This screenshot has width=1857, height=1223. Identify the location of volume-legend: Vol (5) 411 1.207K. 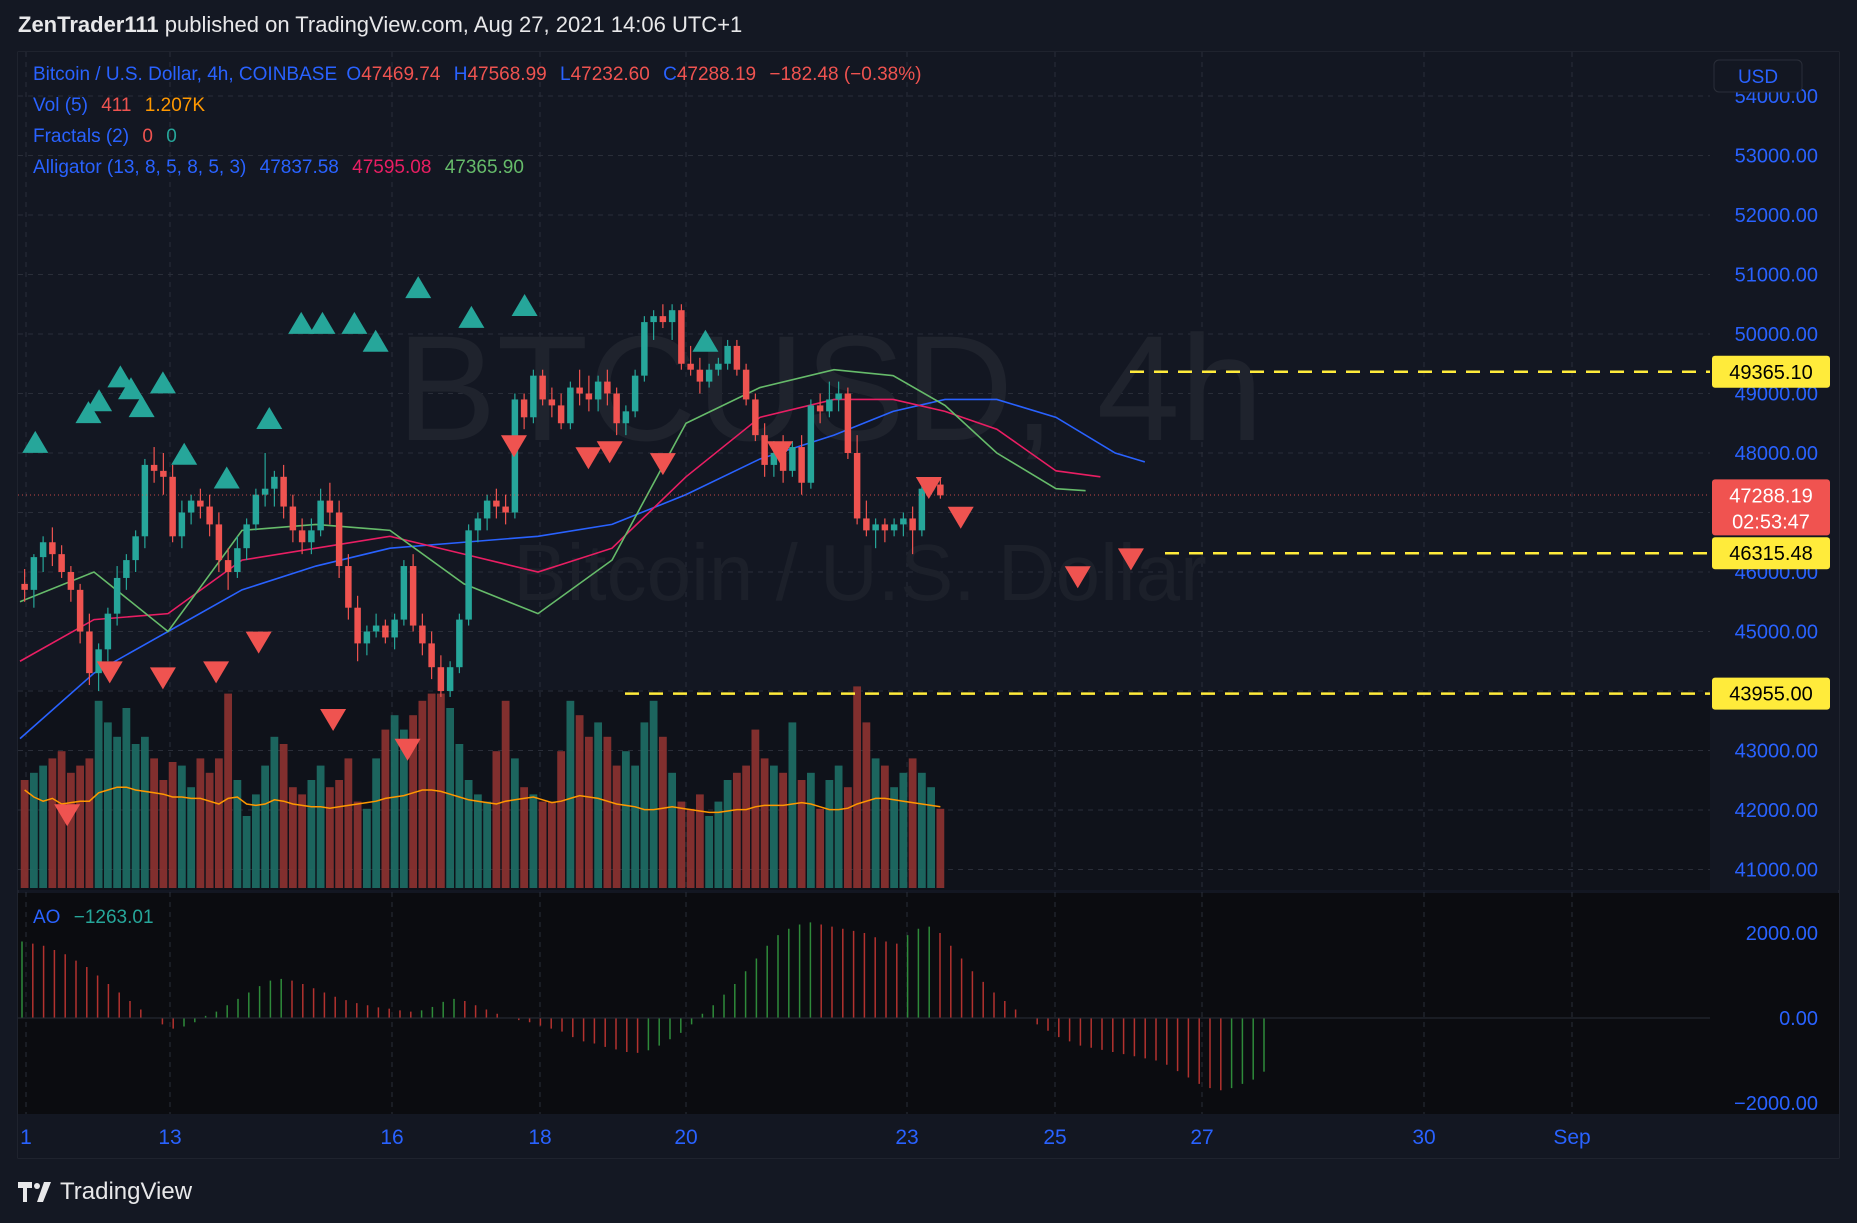
(123, 106).